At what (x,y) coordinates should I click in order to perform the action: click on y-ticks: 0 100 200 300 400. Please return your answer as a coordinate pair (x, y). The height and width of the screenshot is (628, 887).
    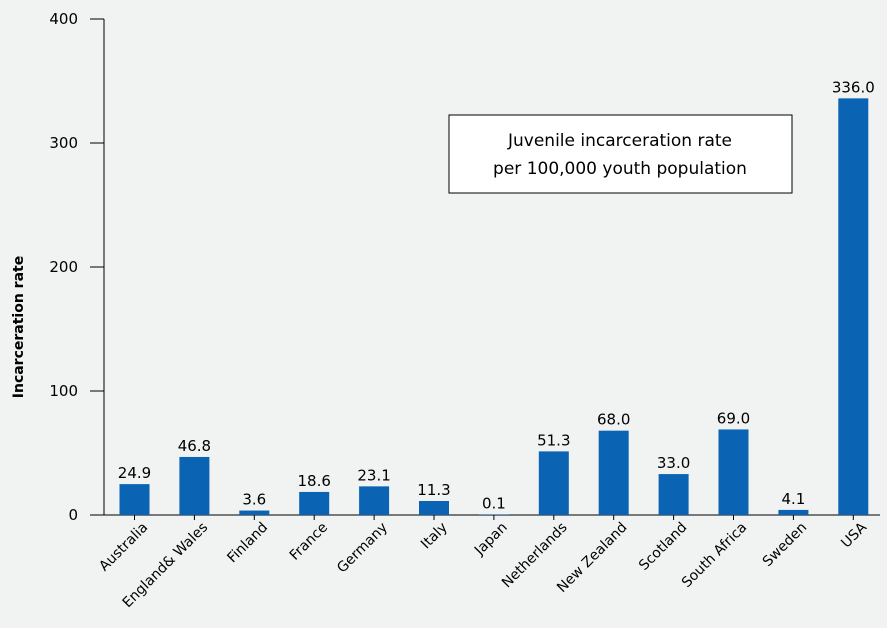
    Looking at the image, I should click on (76, 267).